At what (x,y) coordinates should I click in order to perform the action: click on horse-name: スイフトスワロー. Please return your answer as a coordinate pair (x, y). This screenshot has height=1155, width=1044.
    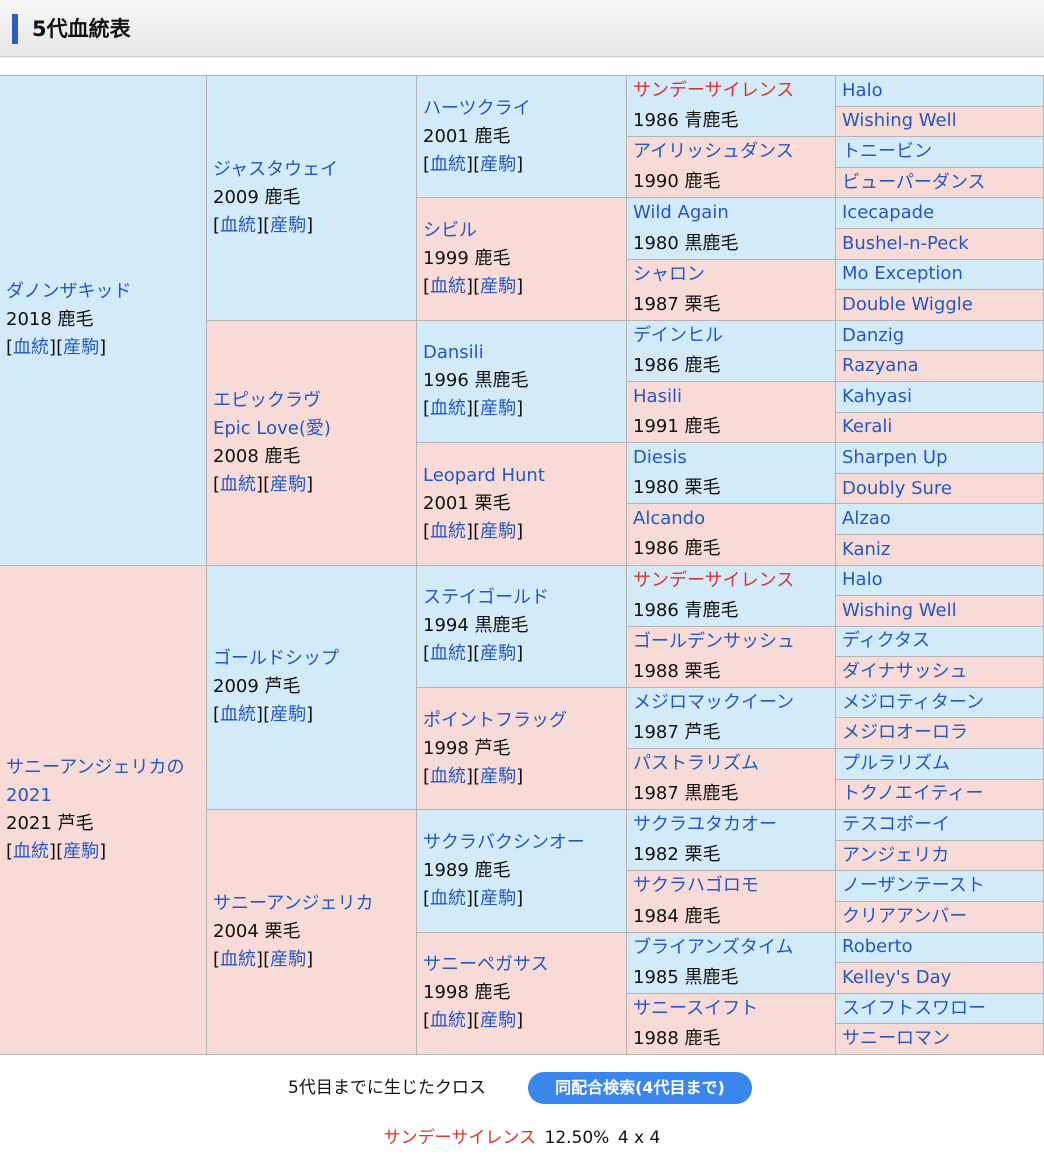
    Looking at the image, I should click on (914, 1008).